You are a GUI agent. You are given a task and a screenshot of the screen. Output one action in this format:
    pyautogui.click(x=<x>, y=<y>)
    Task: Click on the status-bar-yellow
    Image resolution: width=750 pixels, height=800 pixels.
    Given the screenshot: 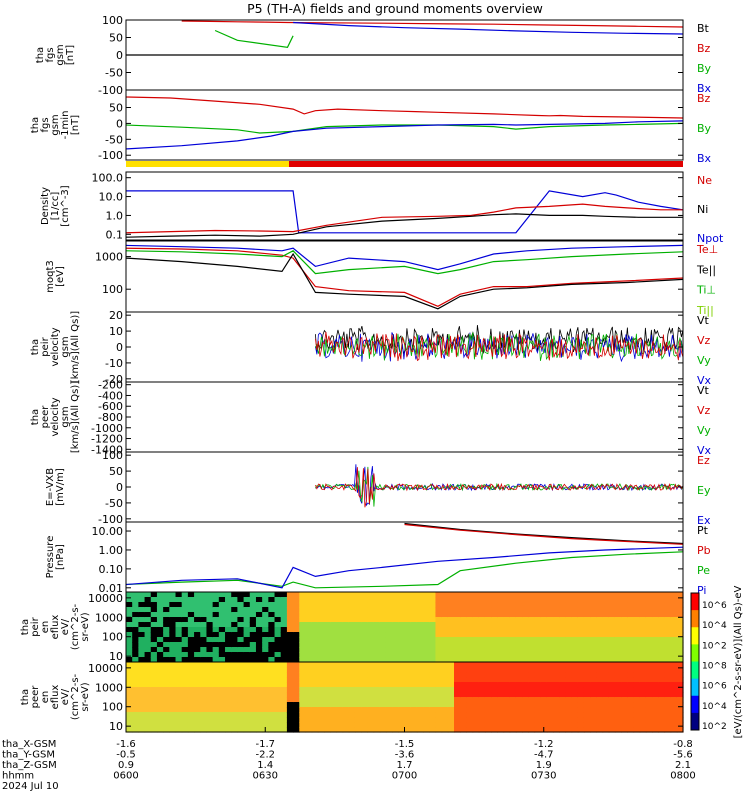 What is the action you would take?
    pyautogui.click(x=207, y=164)
    